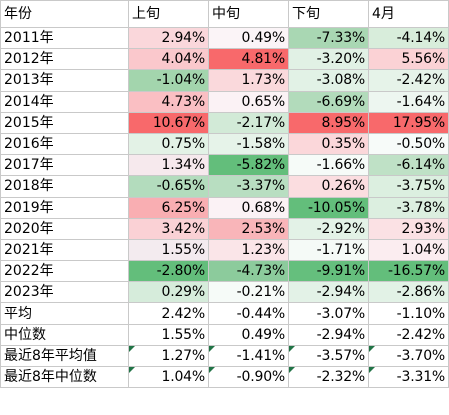 The height and width of the screenshot is (415, 449). I want to click on header-cell-late: 下旬, so click(328, 14).